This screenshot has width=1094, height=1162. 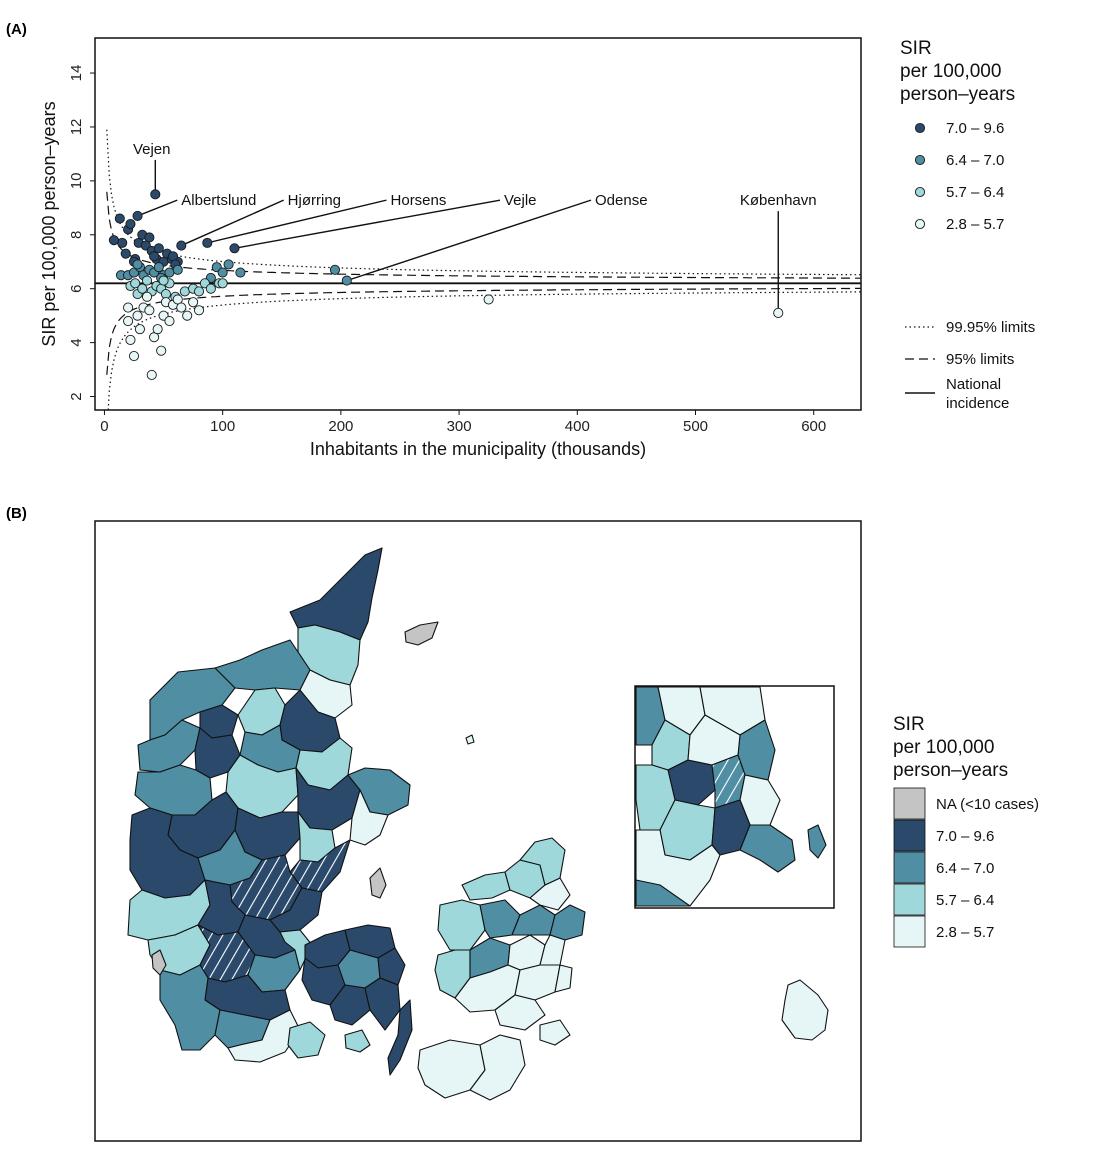 I want to click on limit-95-upper, so click(x=483, y=235).